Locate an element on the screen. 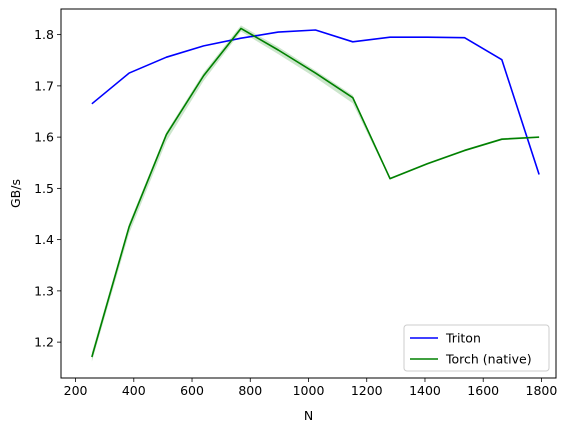 Image resolution: width=567 pixels, height=432 pixels. x-tick-label: 1000 is located at coordinates (309, 390).